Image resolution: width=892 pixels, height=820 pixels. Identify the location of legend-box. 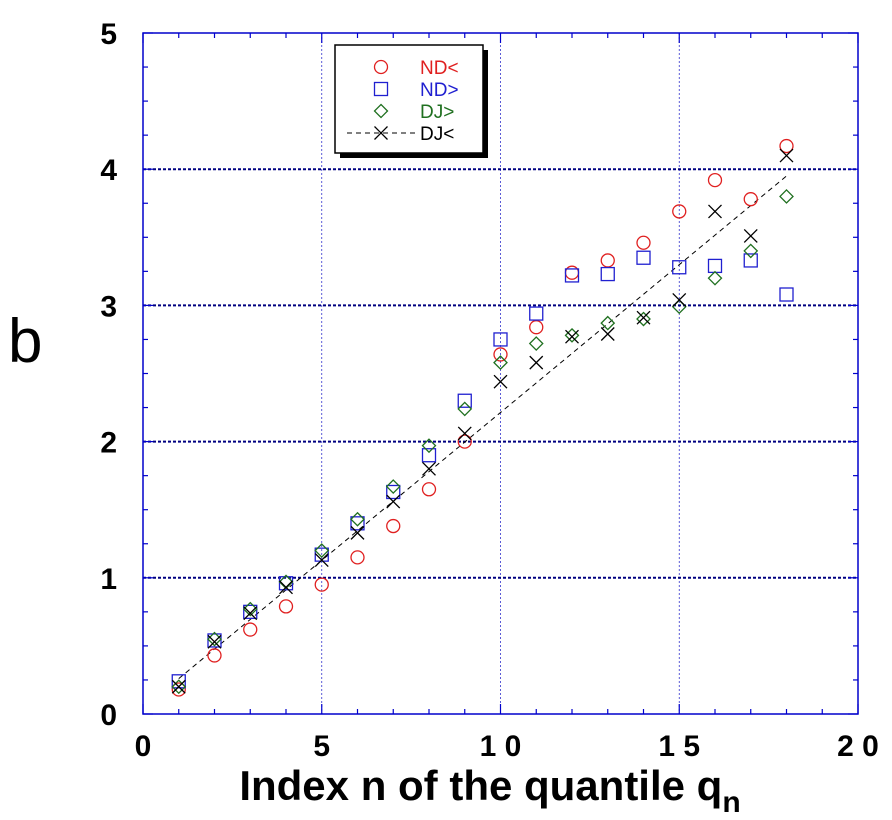
(409, 99).